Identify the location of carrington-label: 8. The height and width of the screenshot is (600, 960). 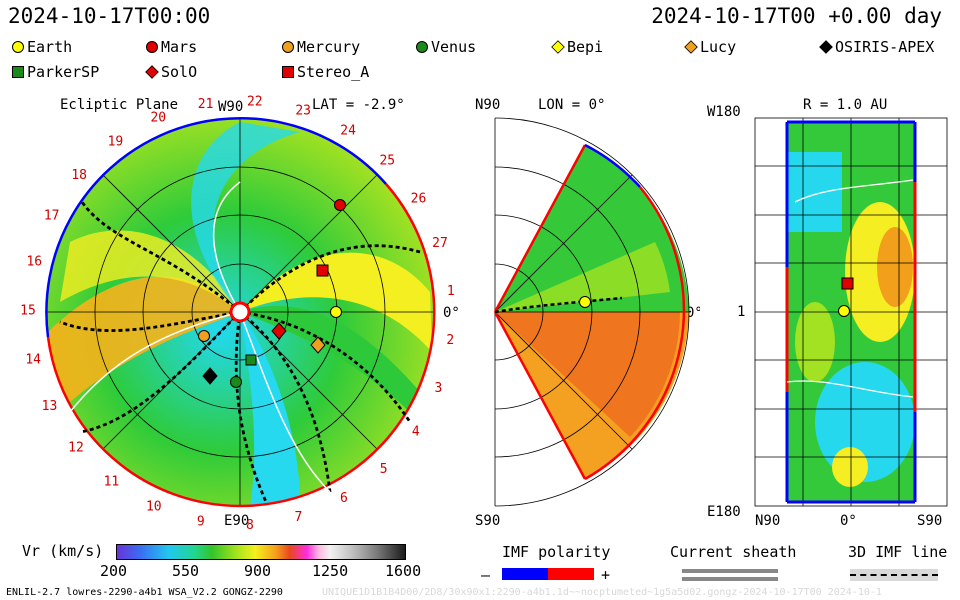
(250, 525).